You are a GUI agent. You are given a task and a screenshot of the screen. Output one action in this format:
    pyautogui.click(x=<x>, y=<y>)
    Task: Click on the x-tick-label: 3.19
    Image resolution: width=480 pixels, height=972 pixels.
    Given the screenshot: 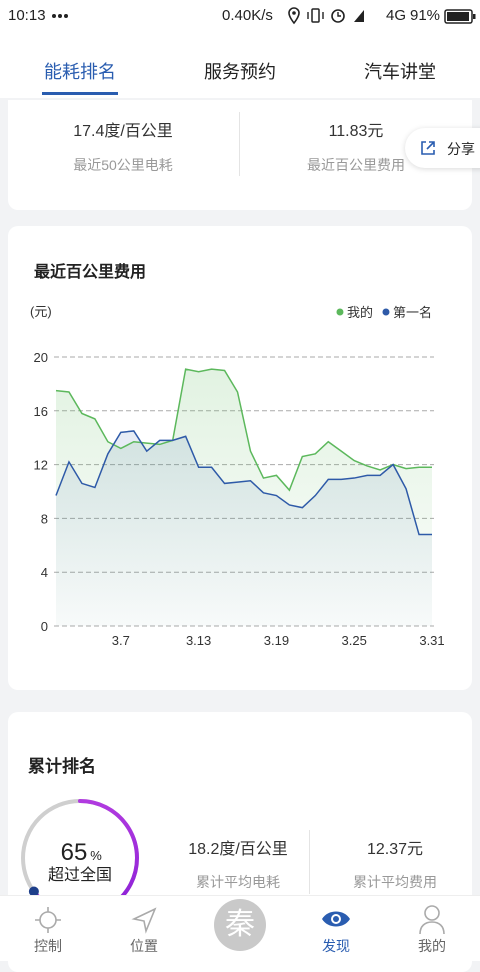 What is the action you would take?
    pyautogui.click(x=276, y=640)
    